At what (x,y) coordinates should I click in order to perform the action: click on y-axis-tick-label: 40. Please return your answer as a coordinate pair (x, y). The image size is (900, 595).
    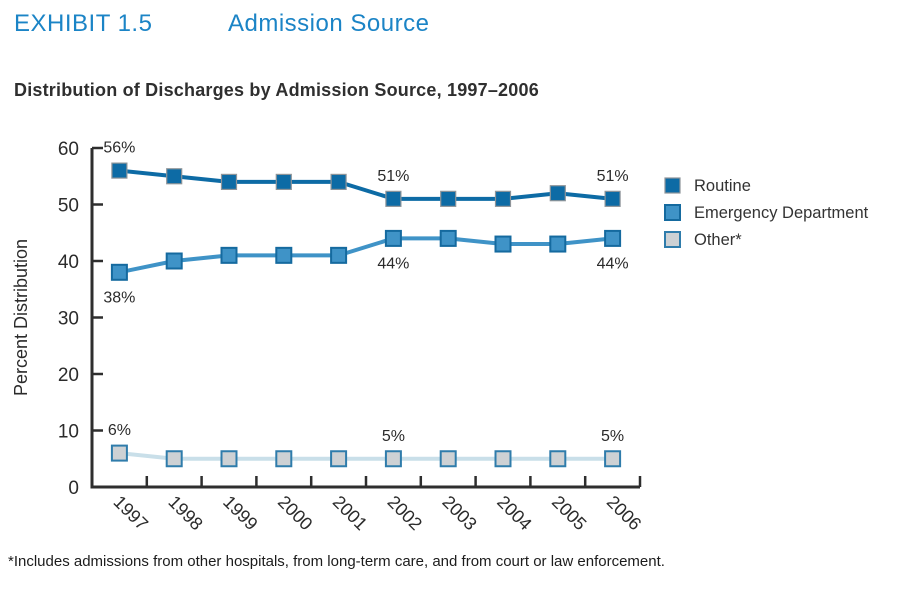
    Looking at the image, I should click on (68, 262).